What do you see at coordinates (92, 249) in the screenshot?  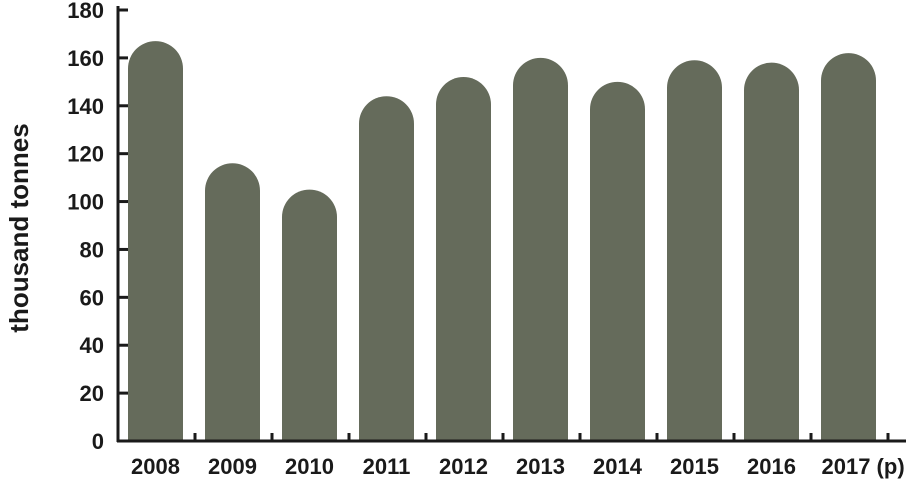 I see `y-tick-label: 80` at bounding box center [92, 249].